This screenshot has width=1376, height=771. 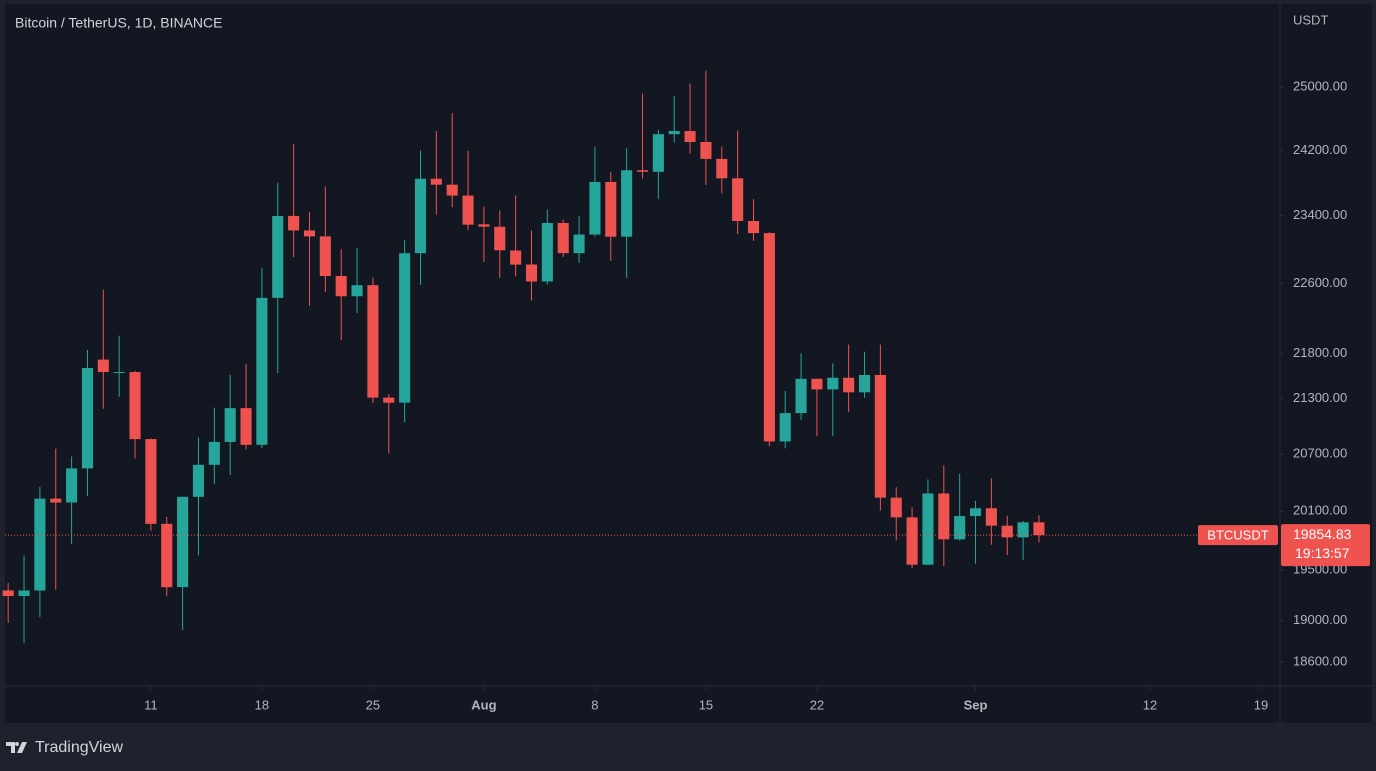 I want to click on brand: TradingView, so click(x=79, y=747).